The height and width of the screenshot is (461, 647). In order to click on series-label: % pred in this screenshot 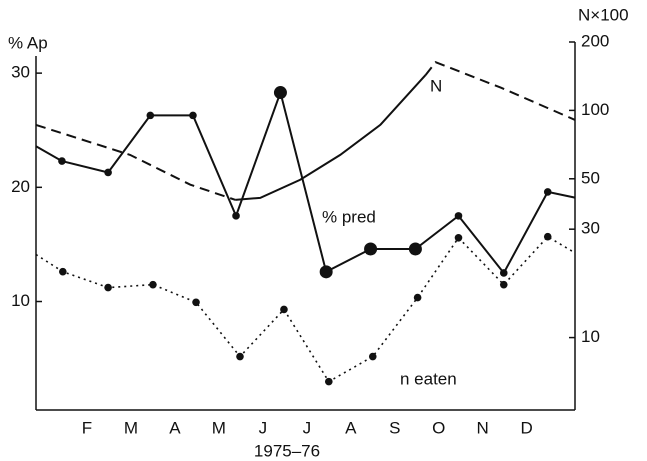, I will do `click(349, 216)`.